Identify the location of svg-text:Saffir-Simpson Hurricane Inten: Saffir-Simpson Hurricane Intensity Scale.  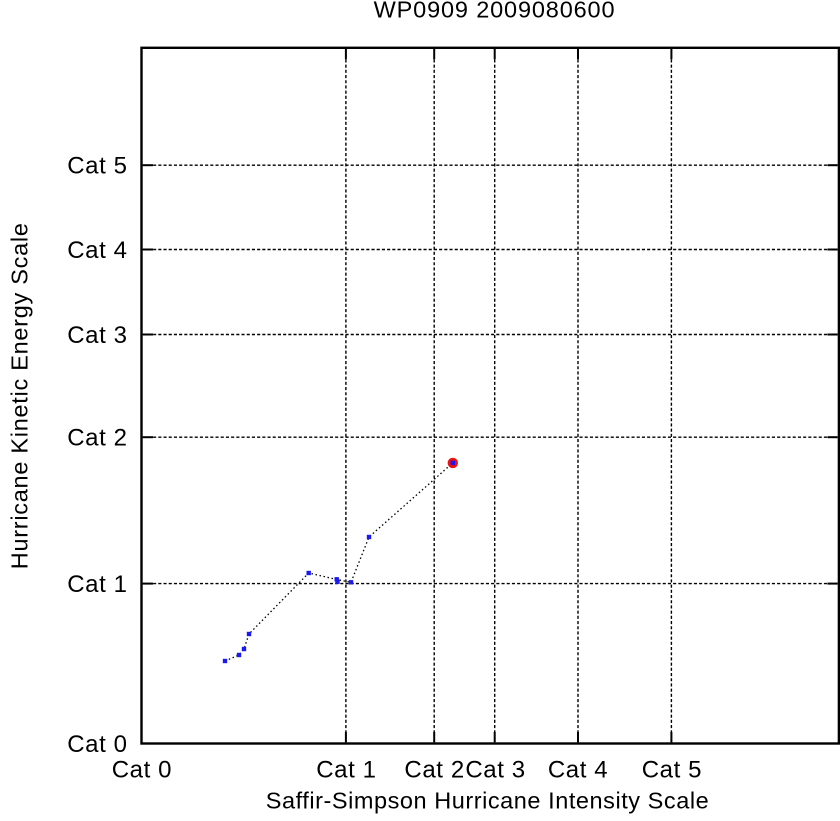
(487, 801).